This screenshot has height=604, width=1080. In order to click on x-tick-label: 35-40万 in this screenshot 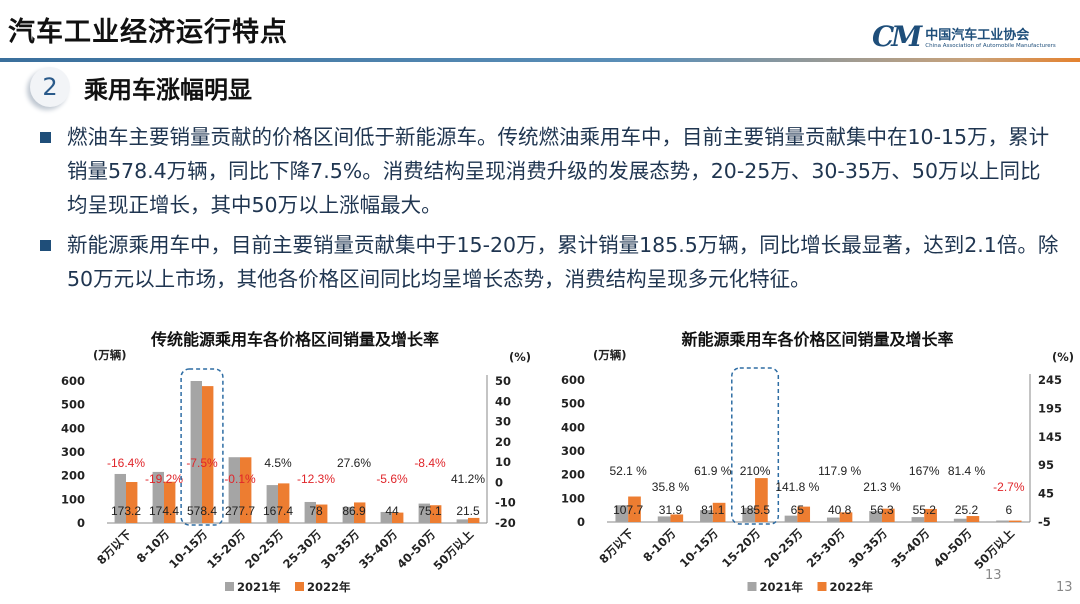, I will do `click(910, 548)`.